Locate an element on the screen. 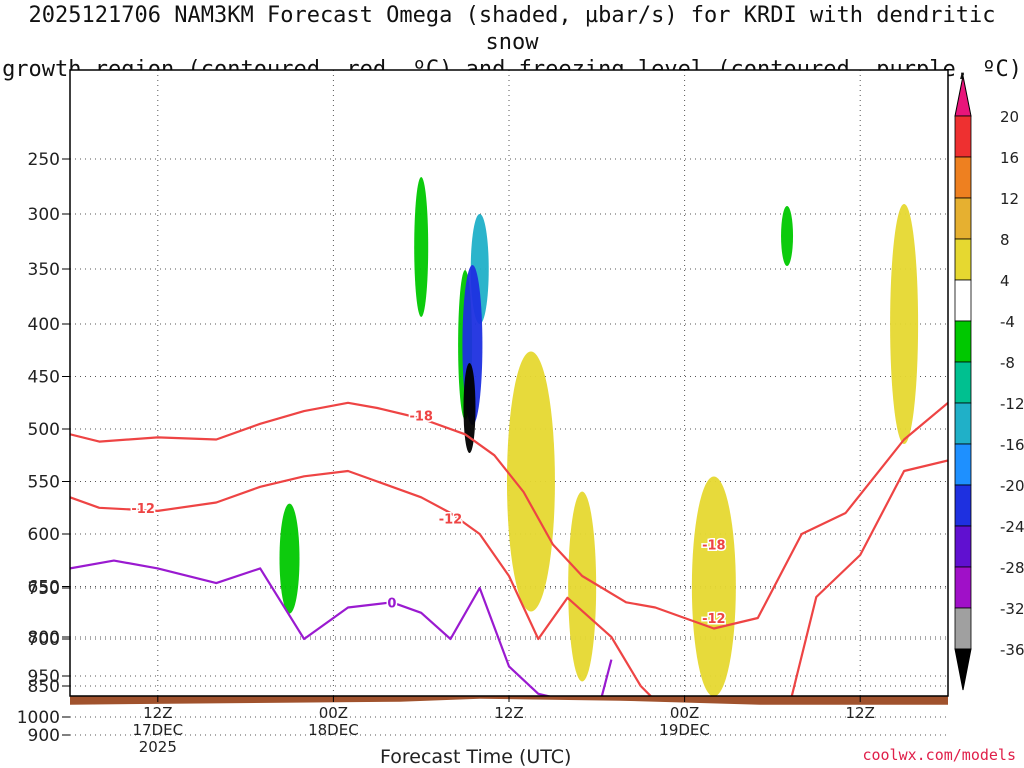  y-tick-label-500: 500 is located at coordinates (44, 430).